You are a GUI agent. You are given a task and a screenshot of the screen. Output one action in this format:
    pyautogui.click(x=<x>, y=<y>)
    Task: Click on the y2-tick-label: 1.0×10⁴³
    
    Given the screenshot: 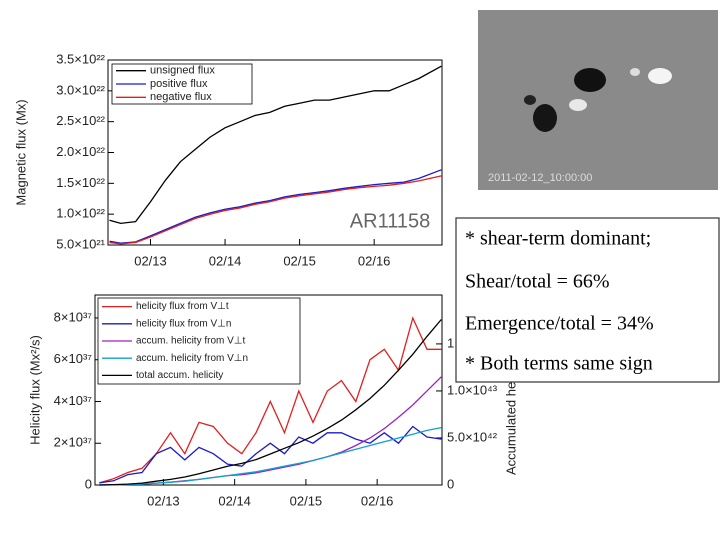 What is the action you would take?
    pyautogui.click(x=472, y=389)
    